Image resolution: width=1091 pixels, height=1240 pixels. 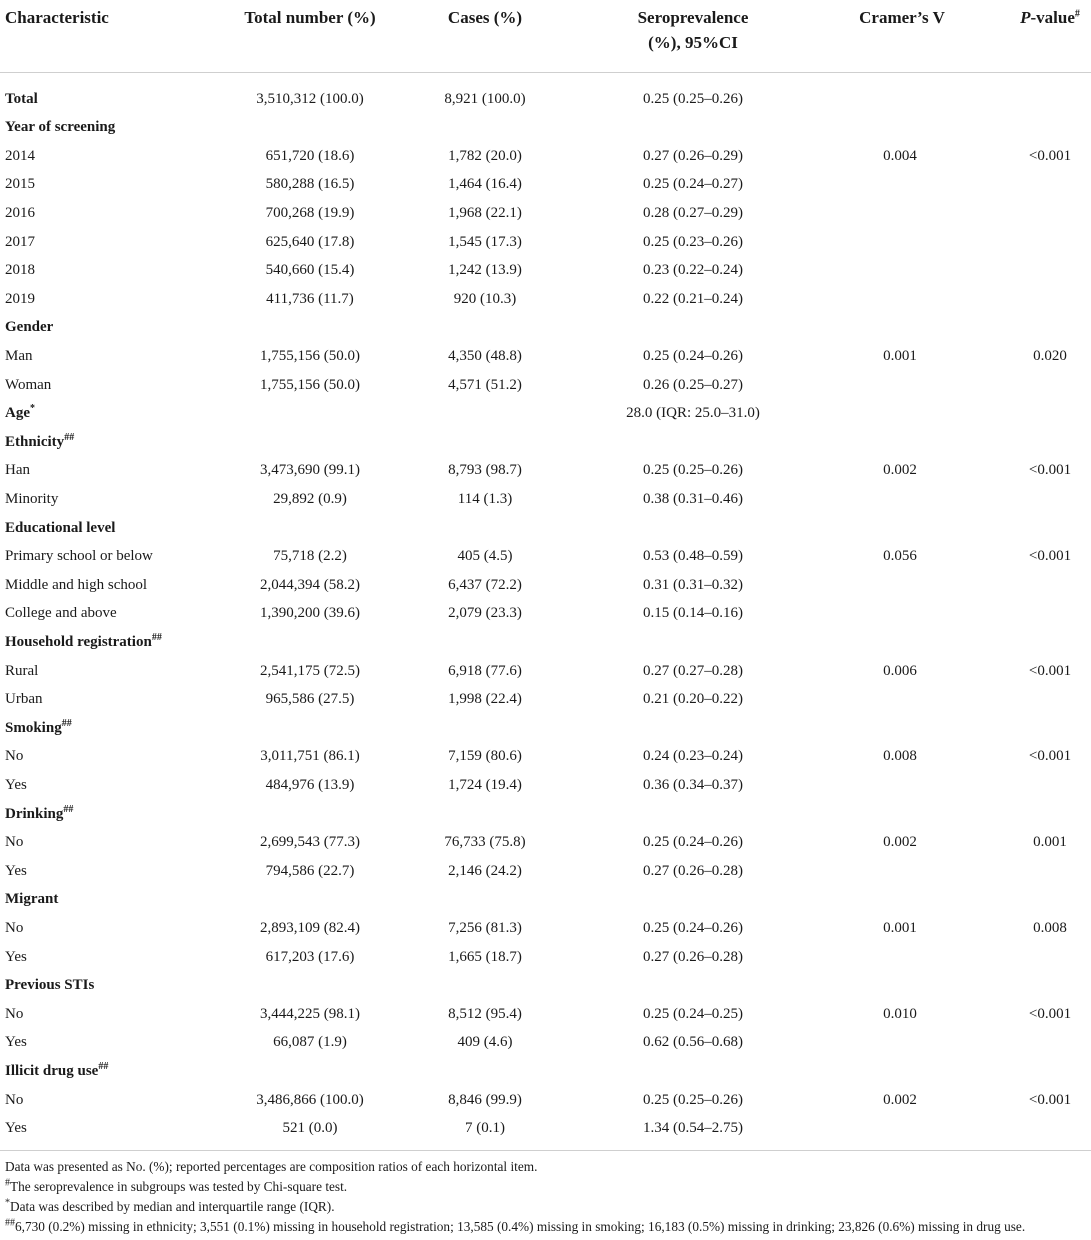 What do you see at coordinates (693, 384) in the screenshot?
I see `seroprevalence-cell: 0.26 (0.25–0.27)` at bounding box center [693, 384].